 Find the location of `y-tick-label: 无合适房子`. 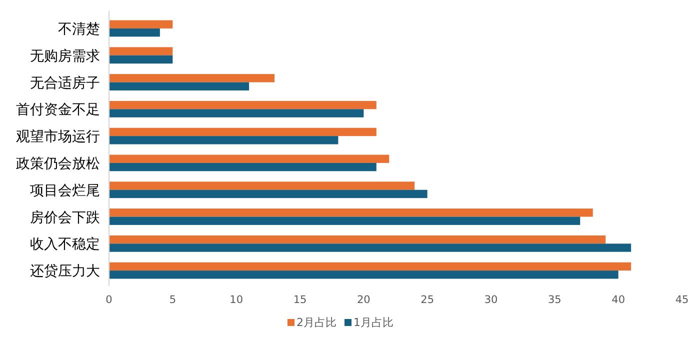

y-tick-label: 无合适房子 is located at coordinates (65, 83).